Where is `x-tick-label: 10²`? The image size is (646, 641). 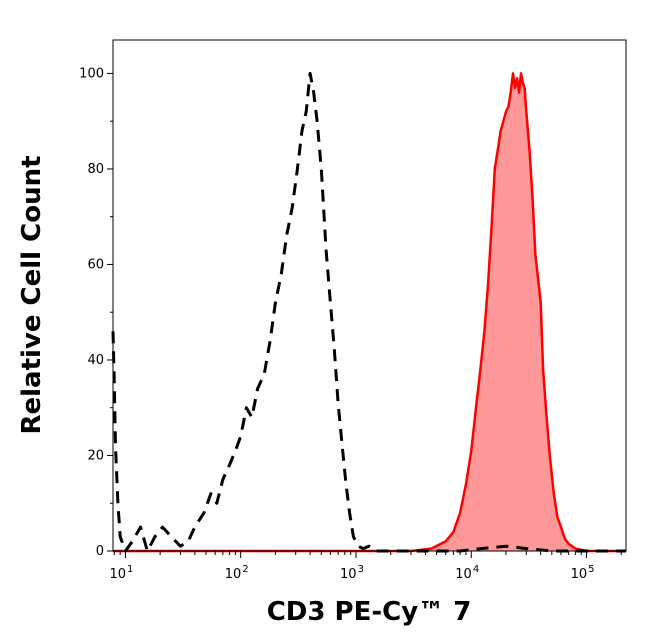
x-tick-label: 10² is located at coordinates (237, 573).